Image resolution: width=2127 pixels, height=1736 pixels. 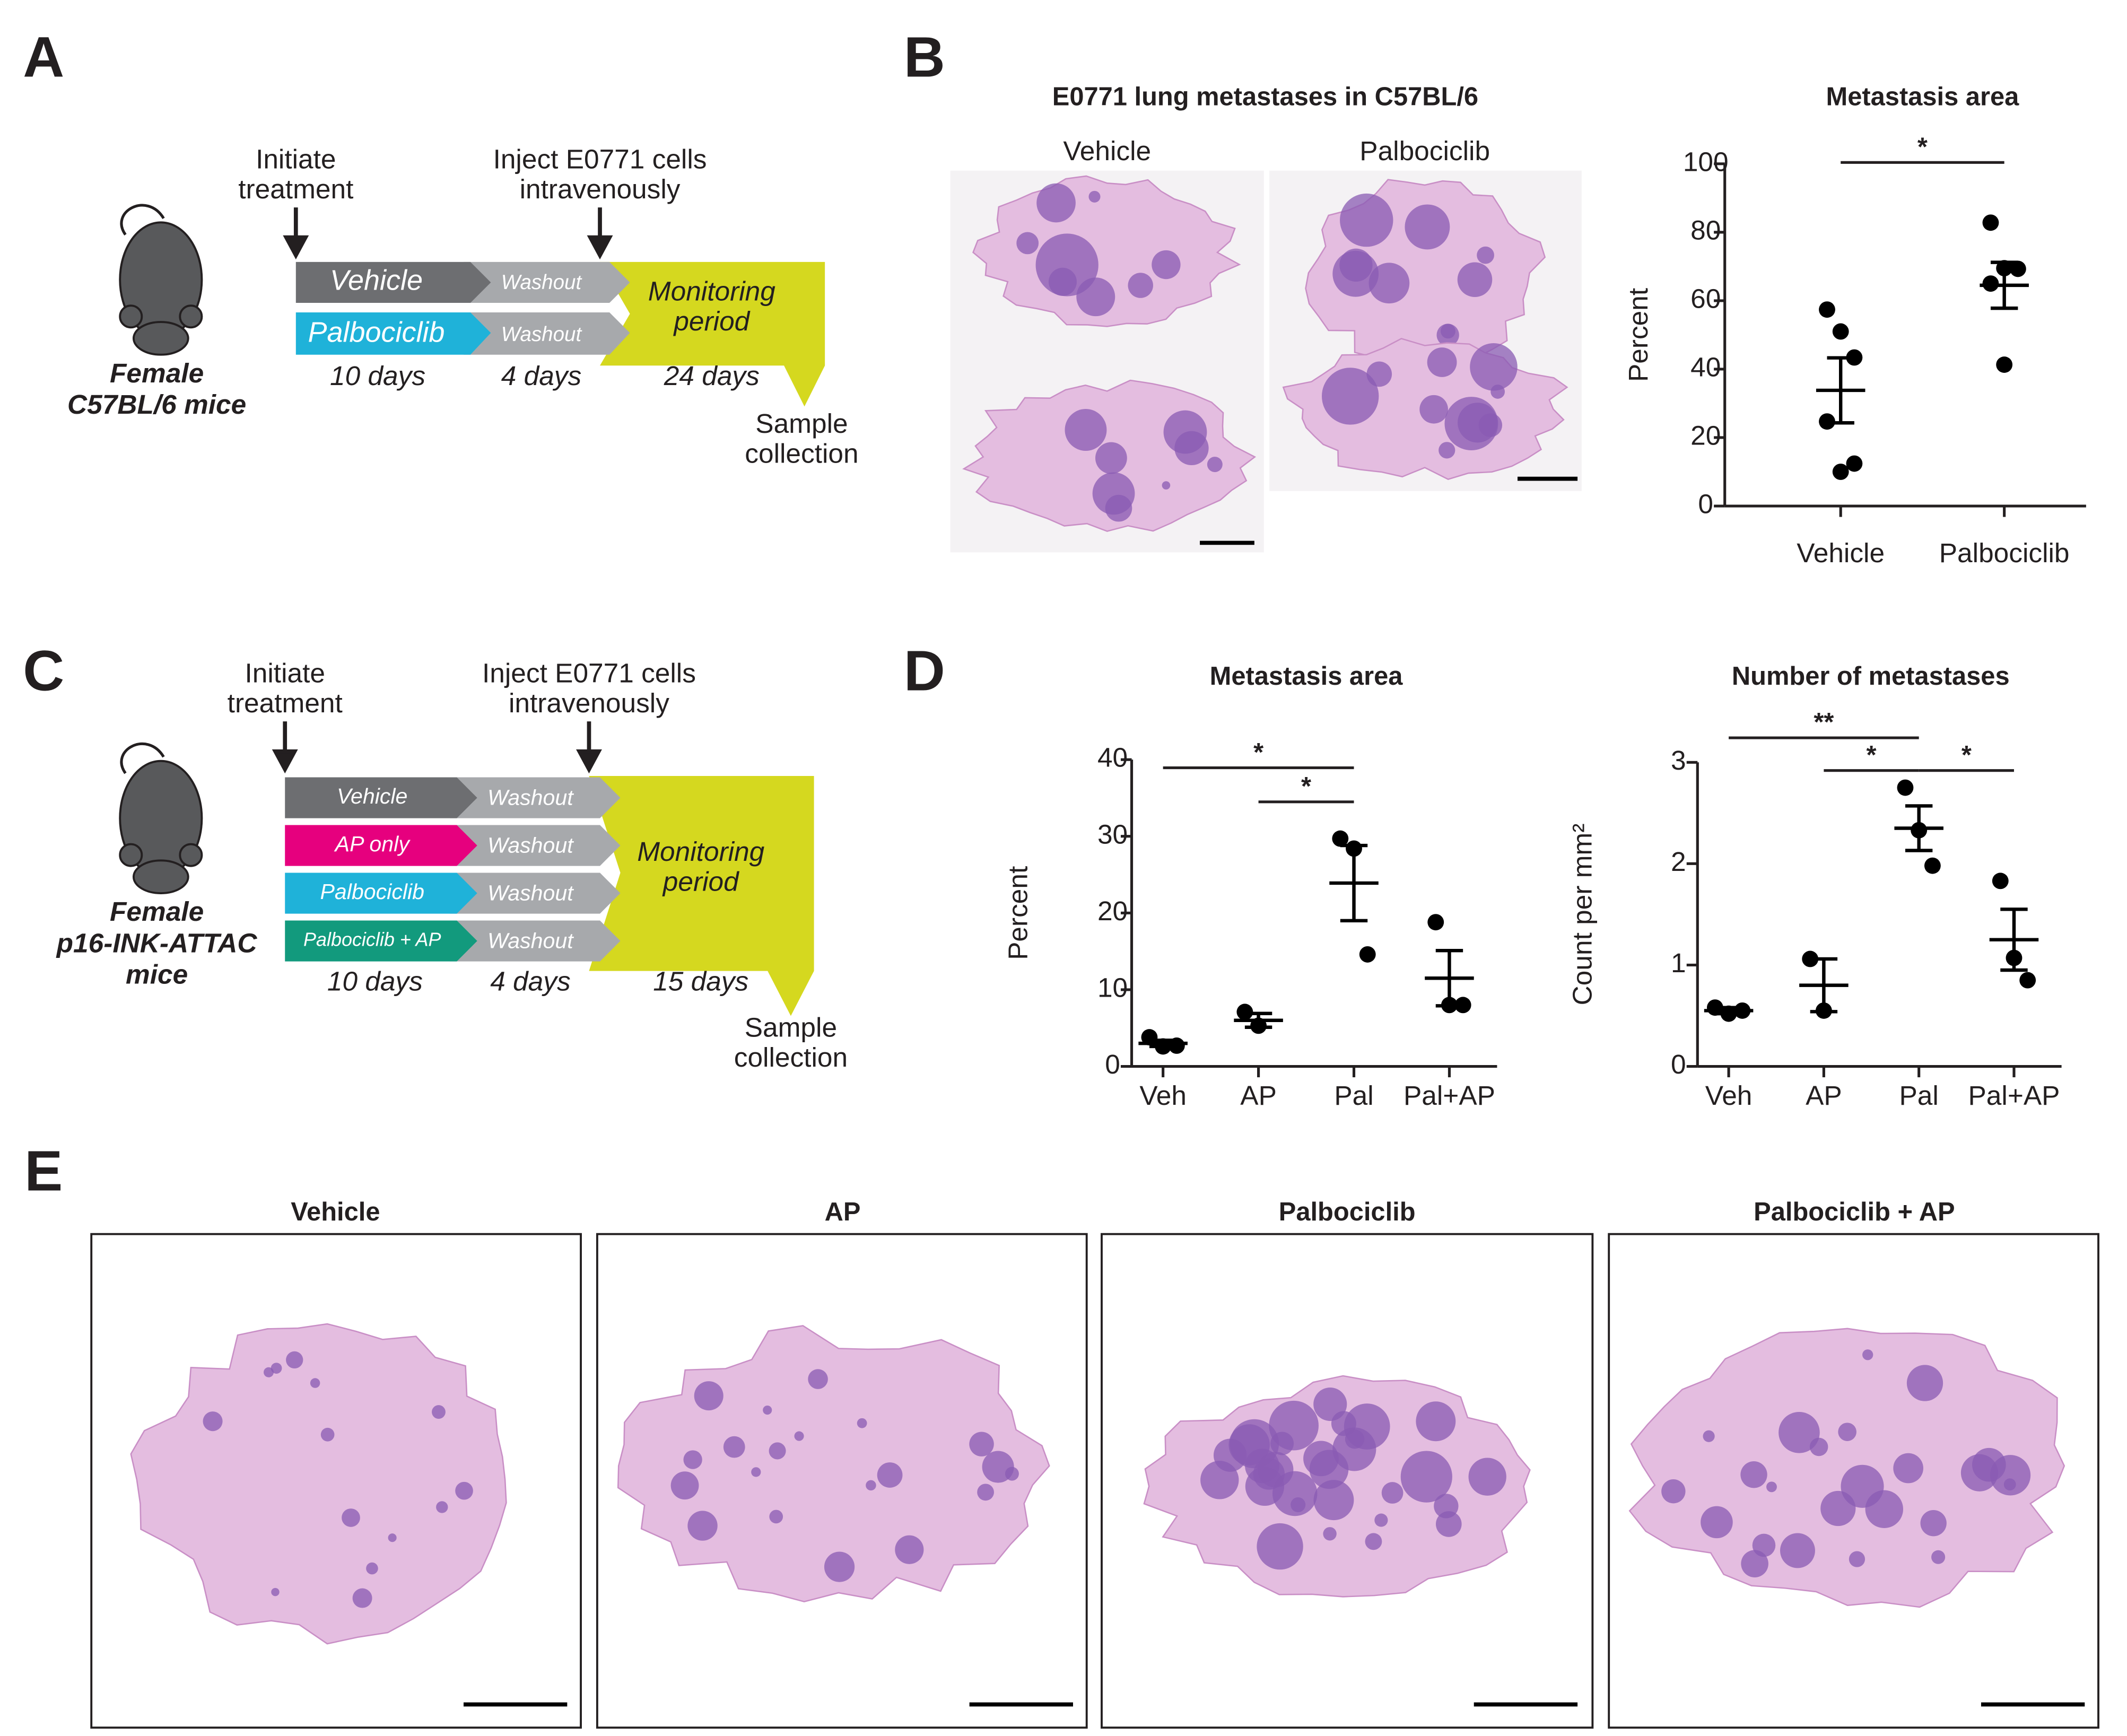 I want to click on arrows, so click(x=448, y=233).